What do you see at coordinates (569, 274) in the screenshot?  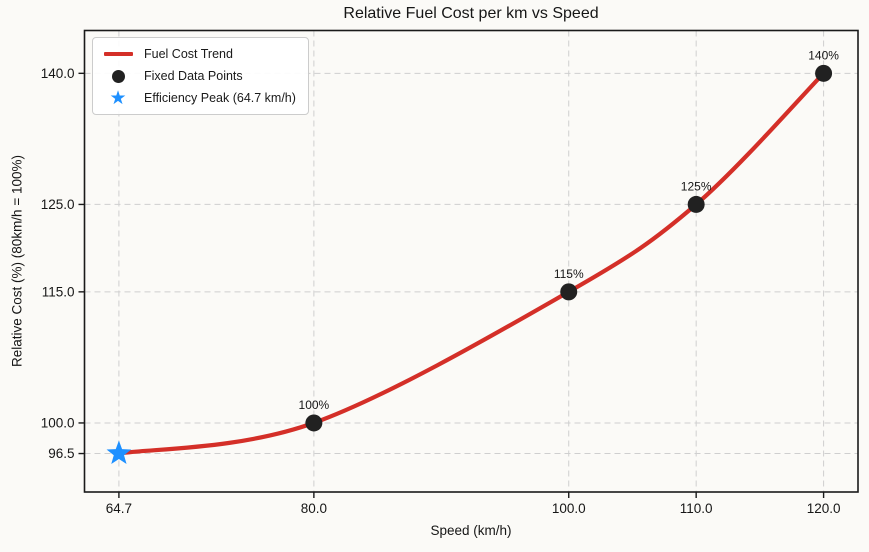 I see `data-point-annotation: 115%` at bounding box center [569, 274].